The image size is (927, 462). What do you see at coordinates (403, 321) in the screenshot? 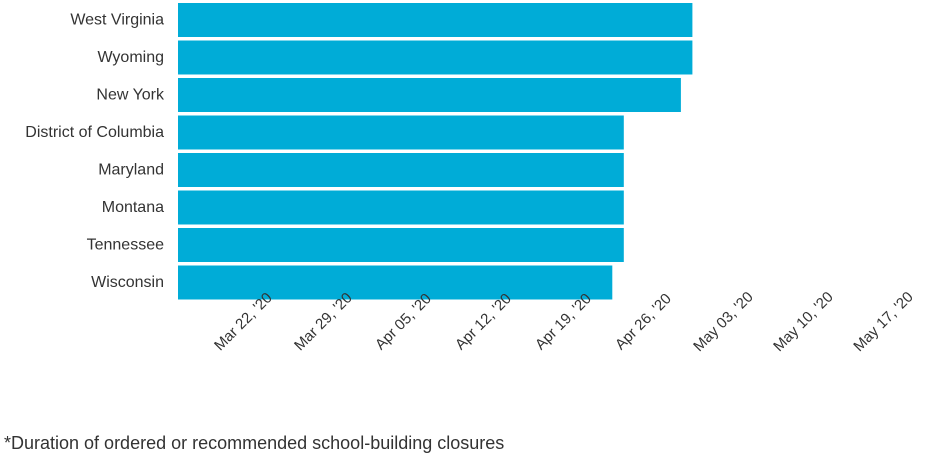
I see `x-tick-label: Apr 05, '20` at bounding box center [403, 321].